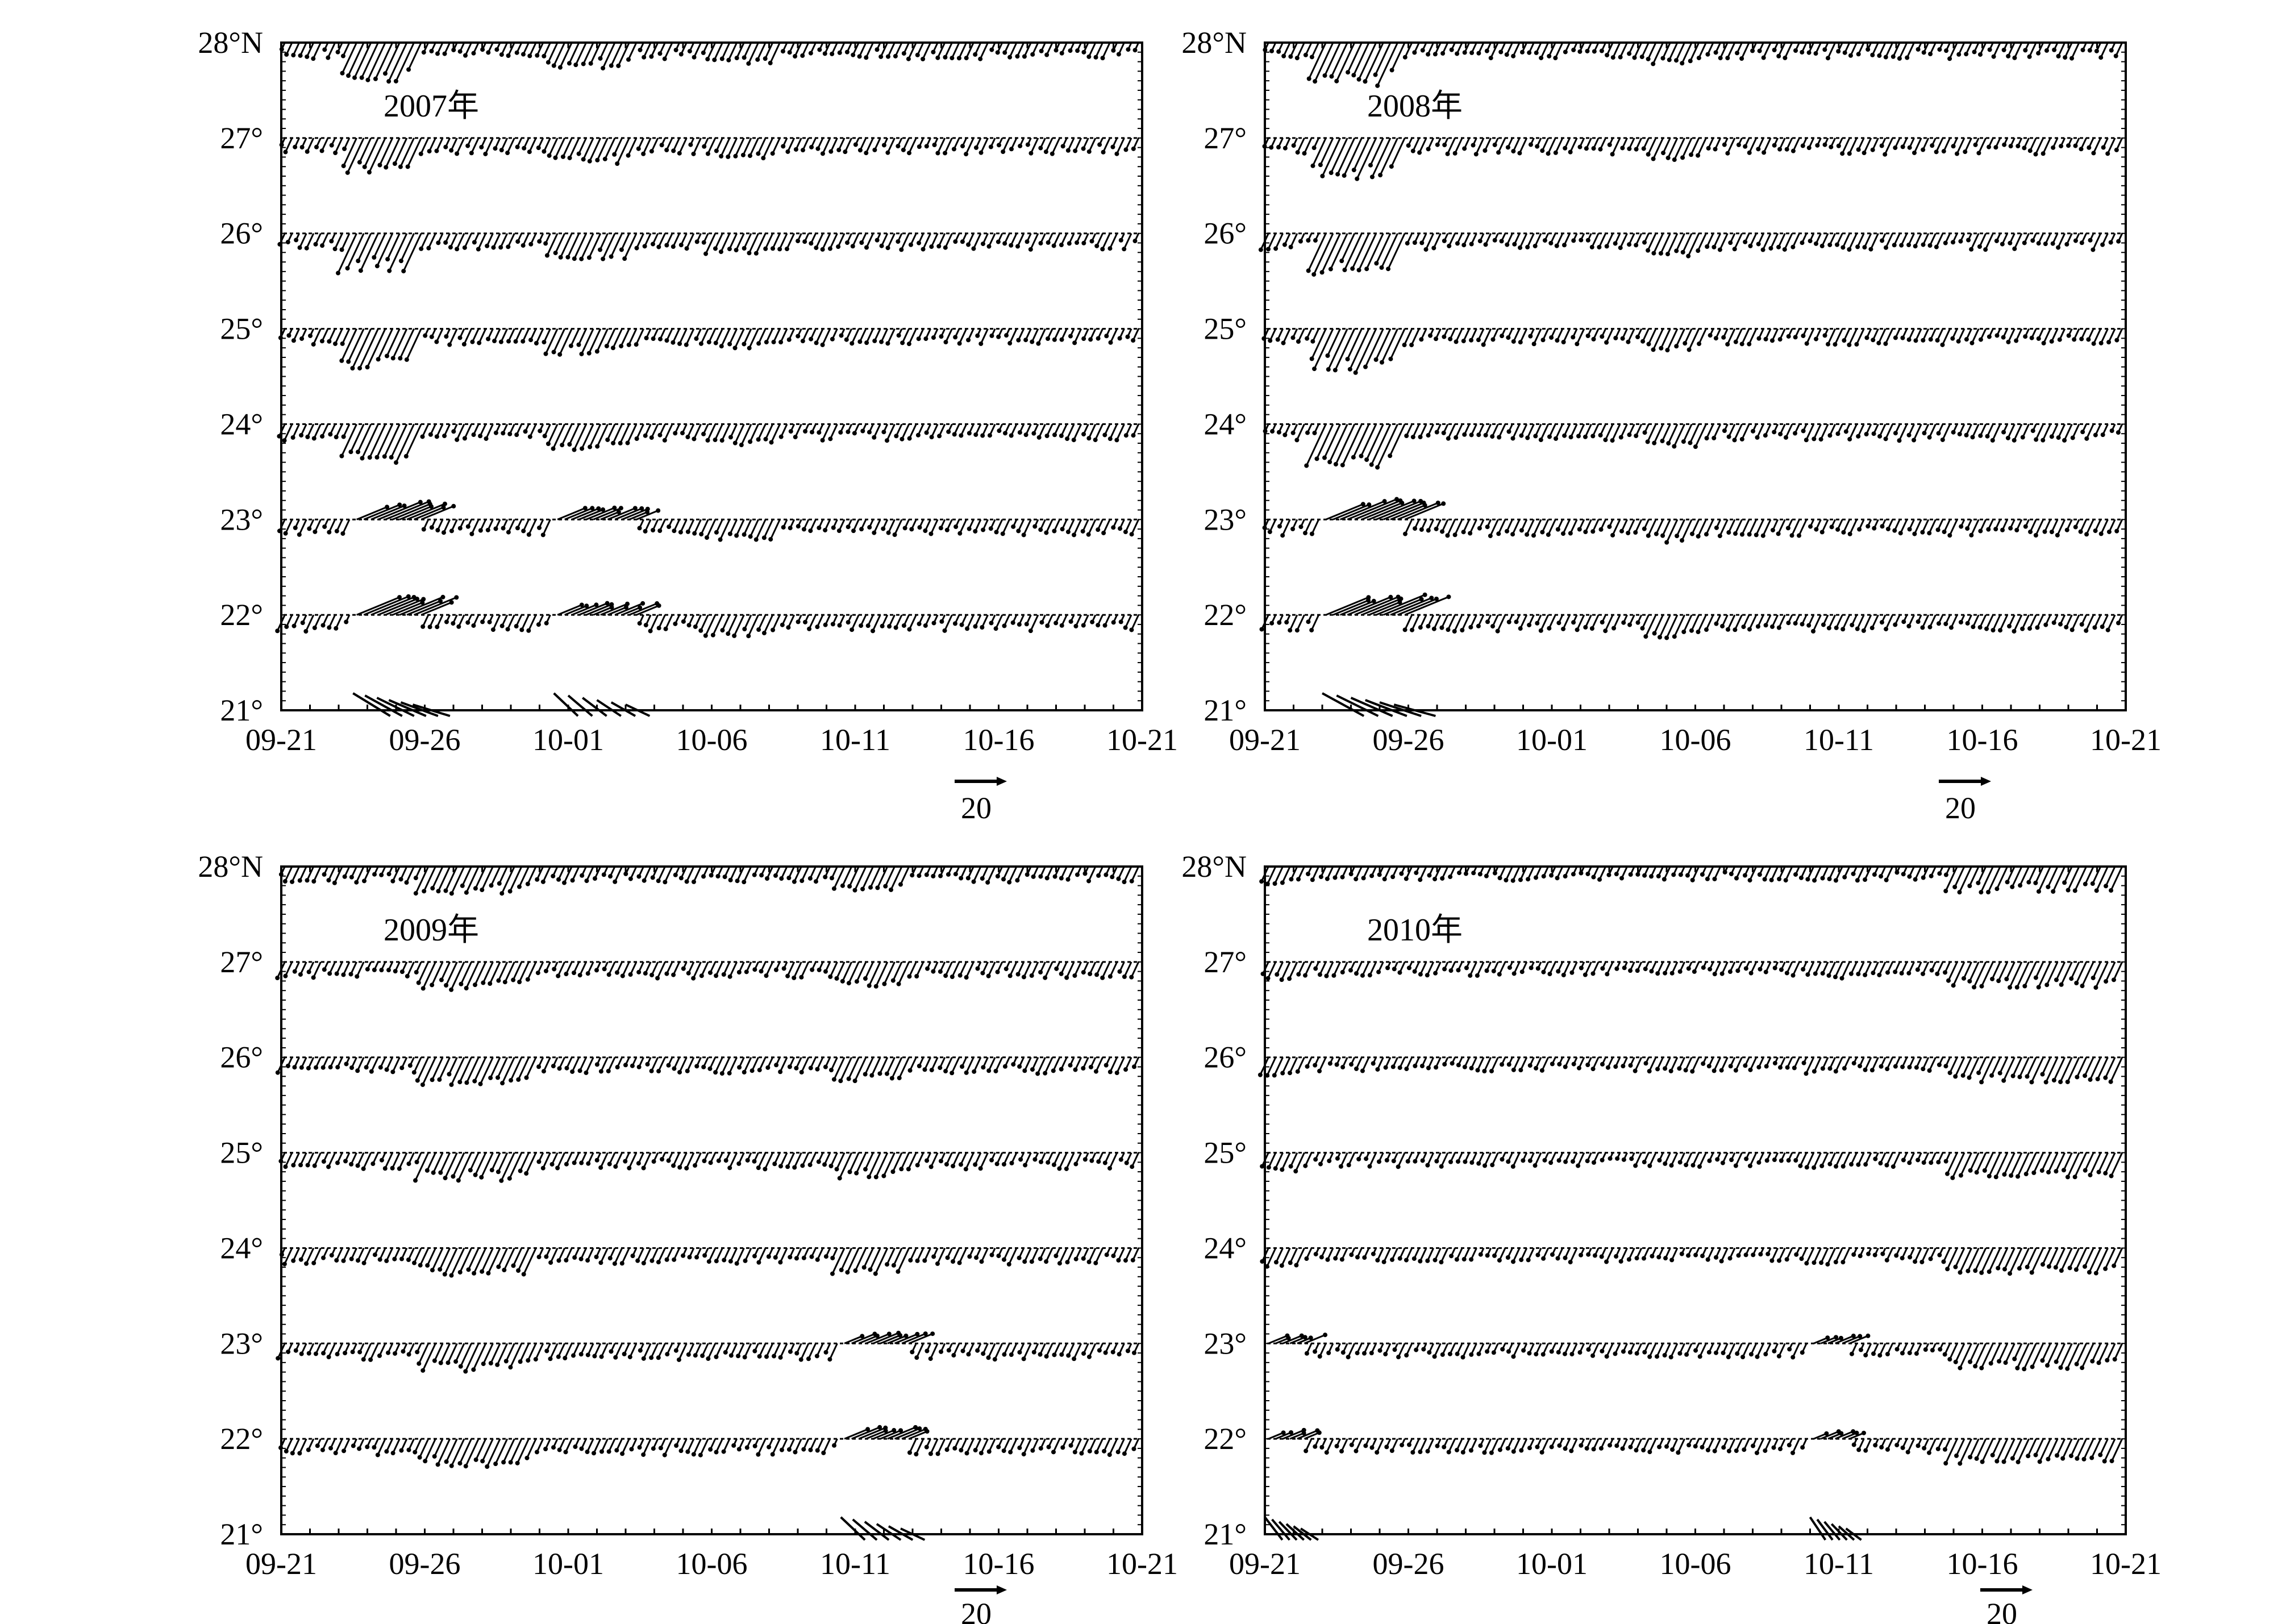 The width and height of the screenshot is (2282, 1624). Describe the element at coordinates (1408, 740) in the screenshot. I see `x-tick-label: 09-26` at that location.